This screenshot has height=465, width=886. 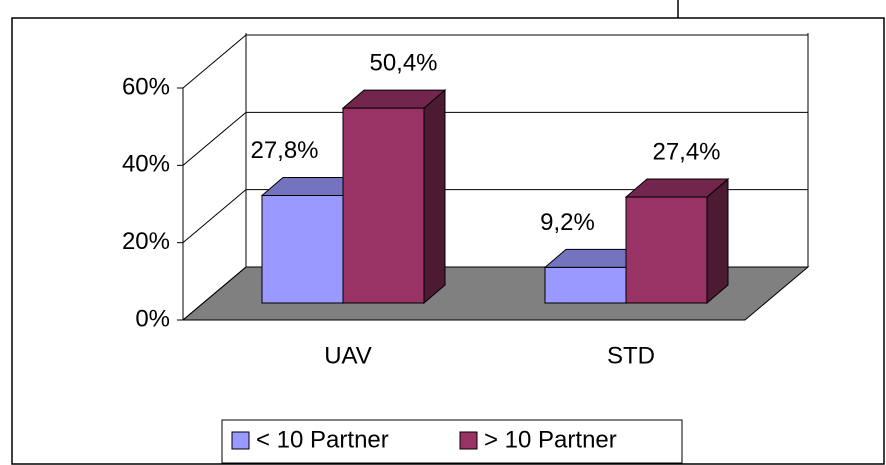 I want to click on data-label: 50,4%, so click(x=403, y=62).